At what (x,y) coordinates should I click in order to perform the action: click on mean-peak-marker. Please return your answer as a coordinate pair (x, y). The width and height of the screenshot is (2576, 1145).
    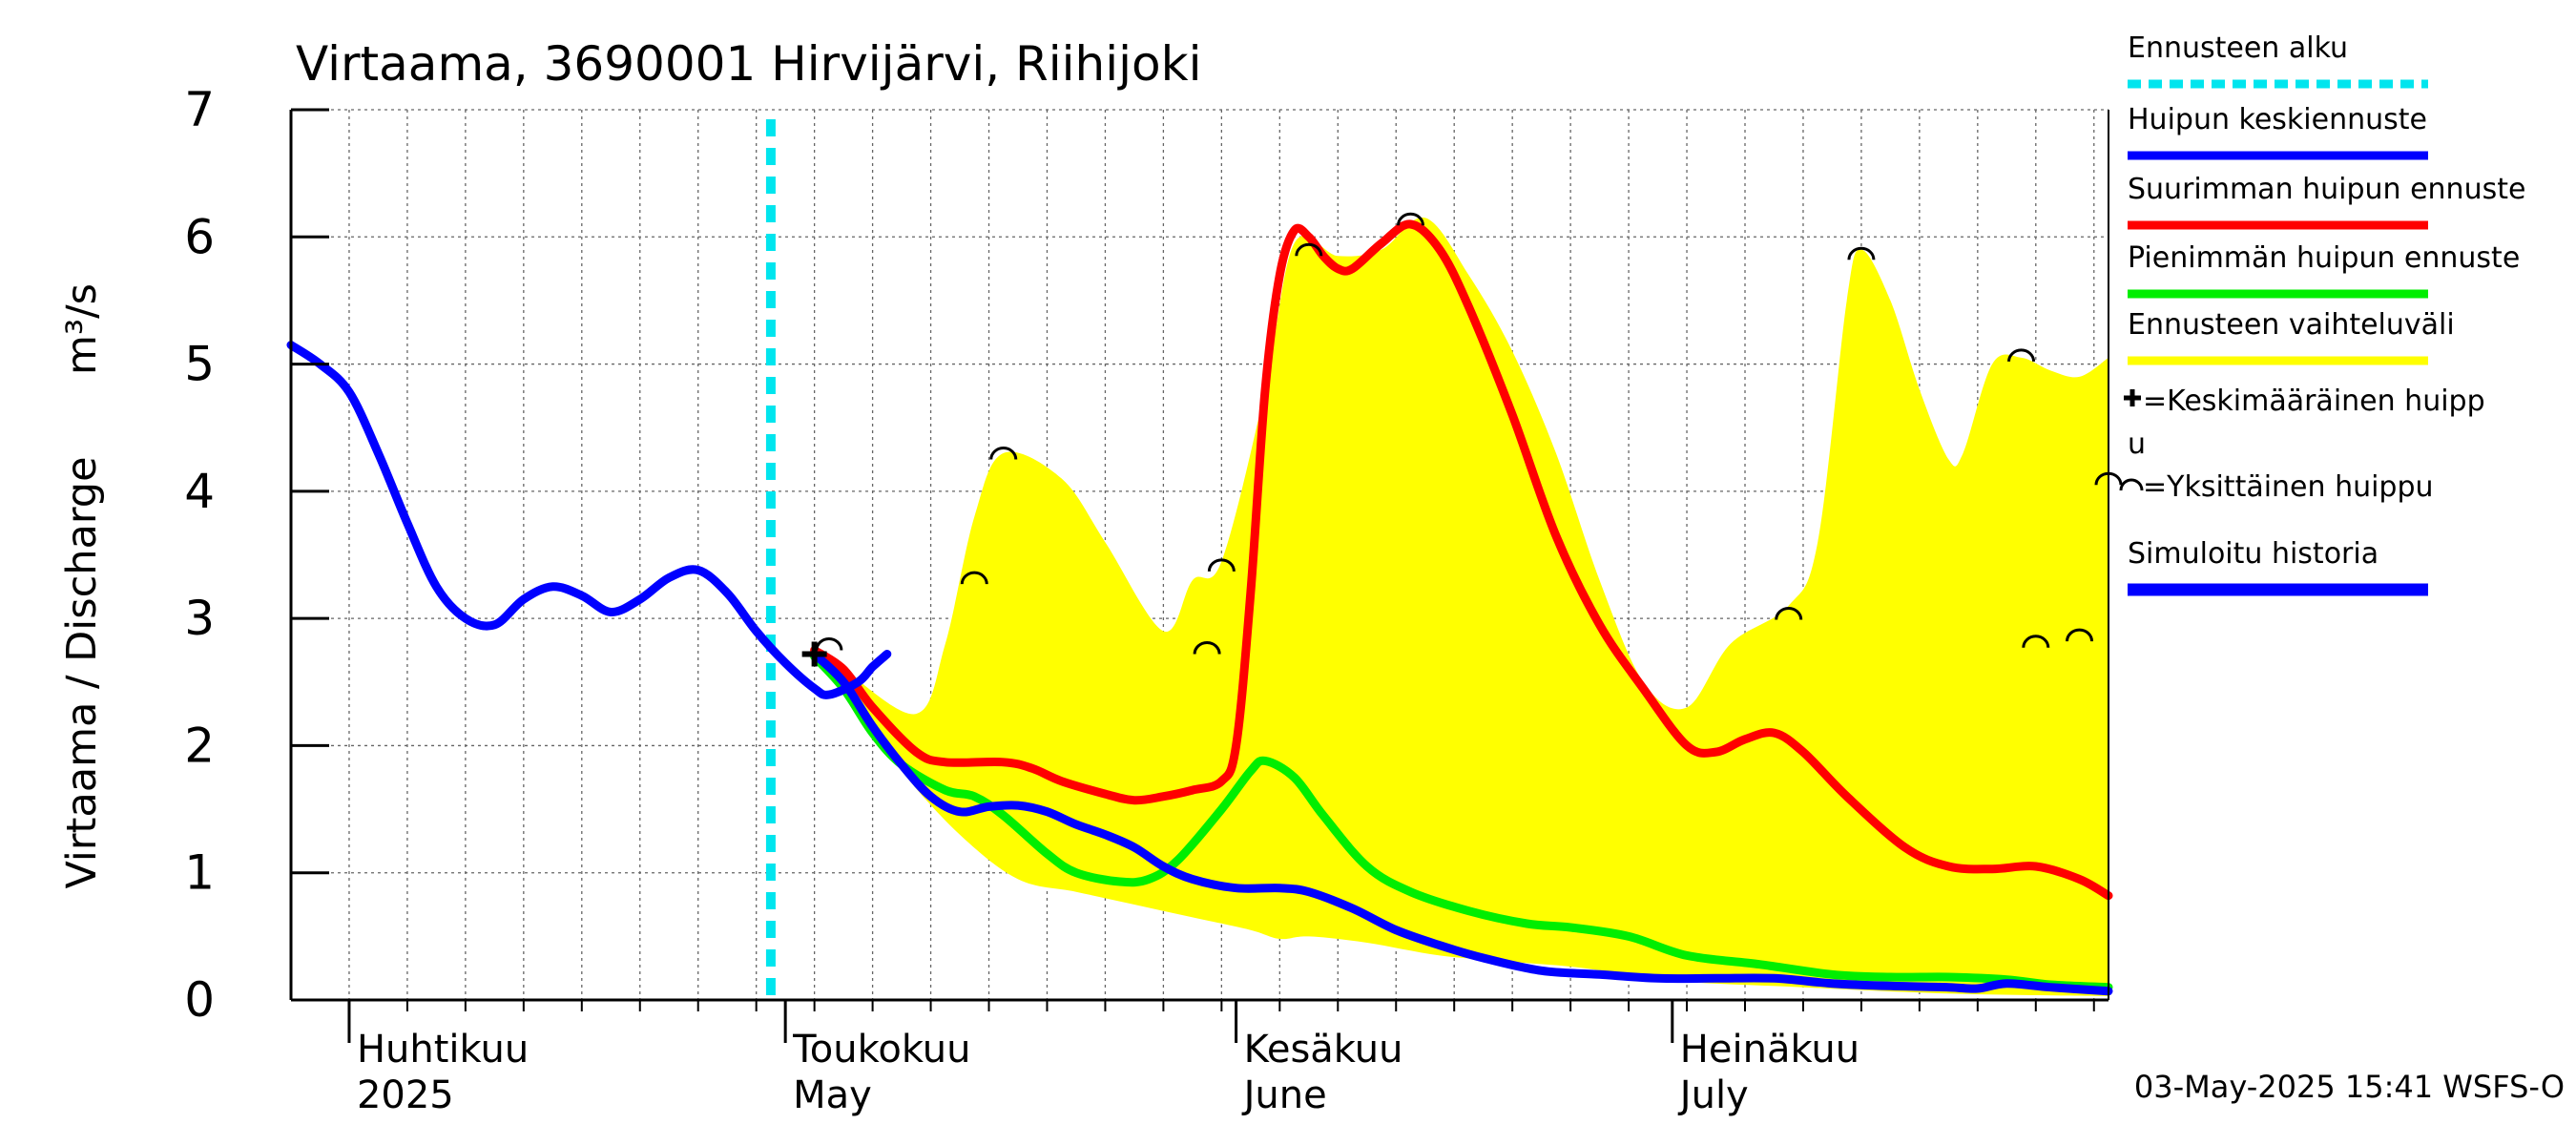
    Looking at the image, I should click on (814, 654).